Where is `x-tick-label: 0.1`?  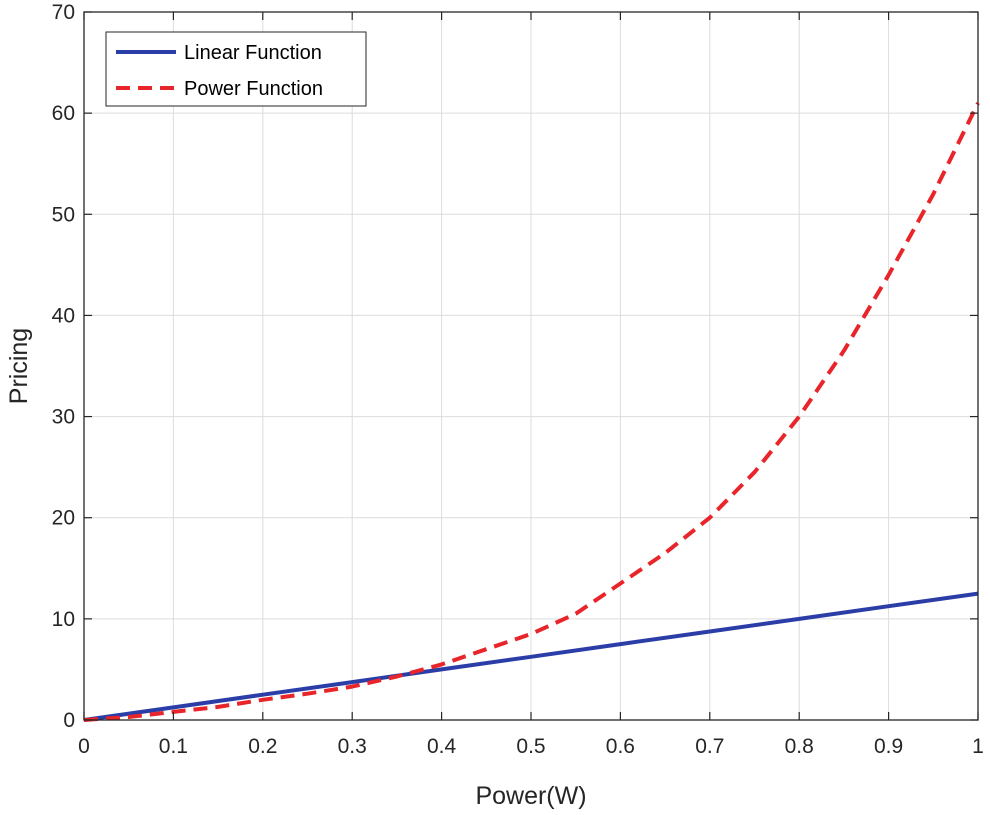
x-tick-label: 0.1 is located at coordinates (173, 746).